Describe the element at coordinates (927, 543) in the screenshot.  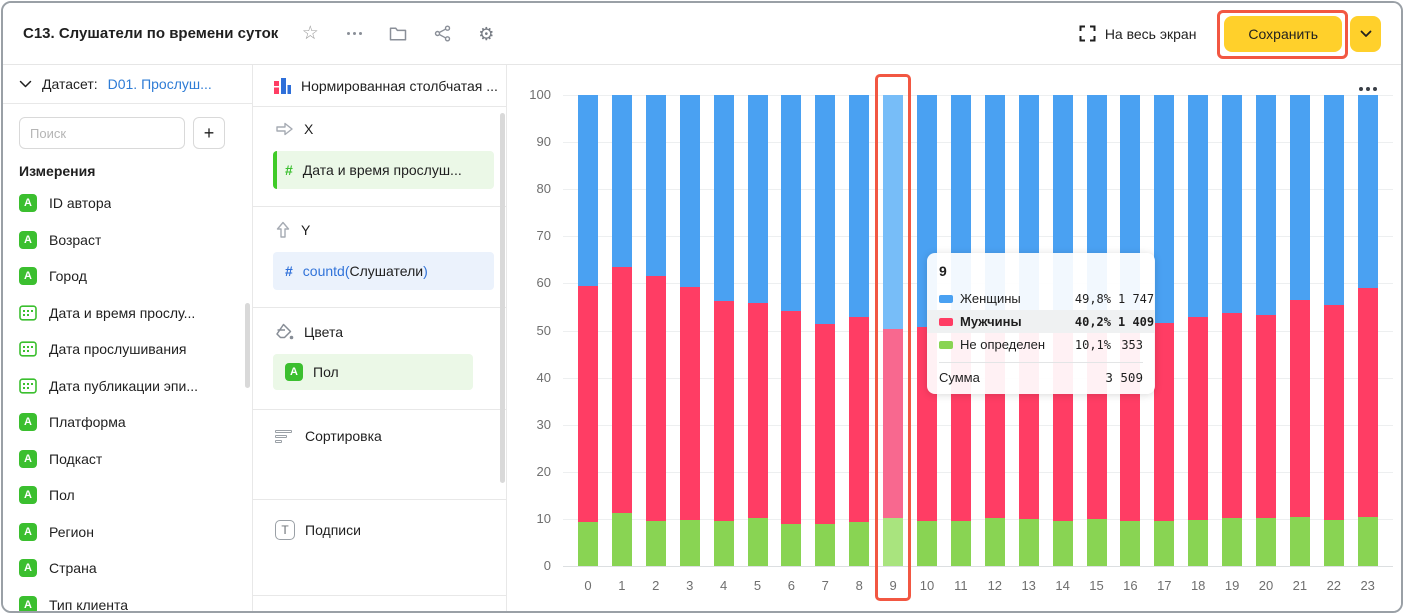
I see `bar-10-segment` at that location.